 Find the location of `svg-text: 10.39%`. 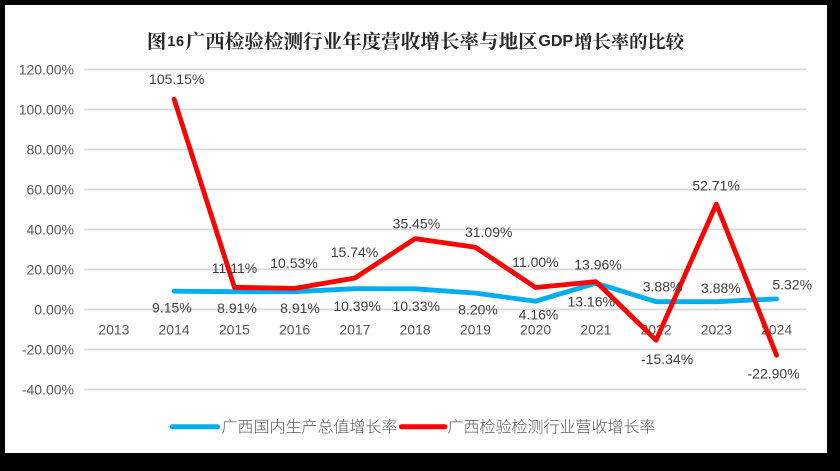

svg-text: 10.39% is located at coordinates (356, 306).